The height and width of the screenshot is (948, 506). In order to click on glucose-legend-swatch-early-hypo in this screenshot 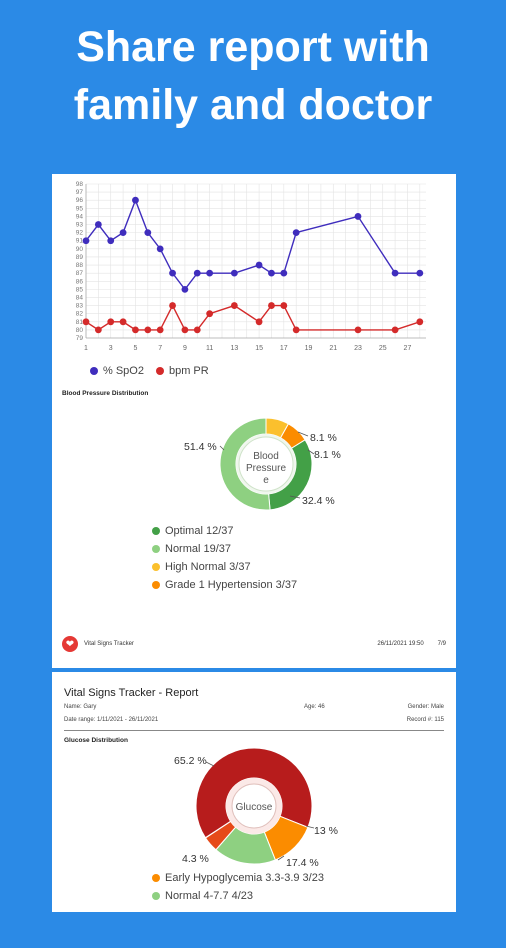, I will do `click(156, 878)`.